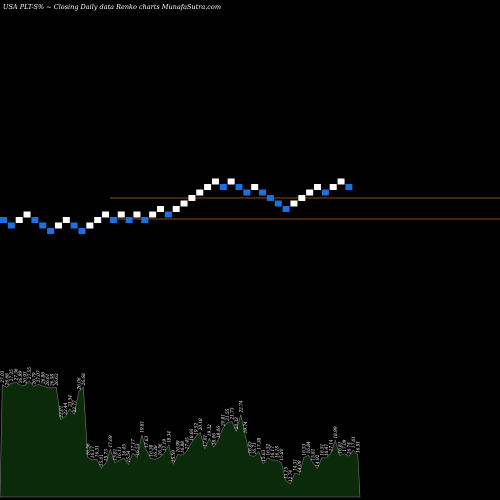  What do you see at coordinates (317, 460) in the screenshot?
I see `volume-label: 14.92` at bounding box center [317, 460].